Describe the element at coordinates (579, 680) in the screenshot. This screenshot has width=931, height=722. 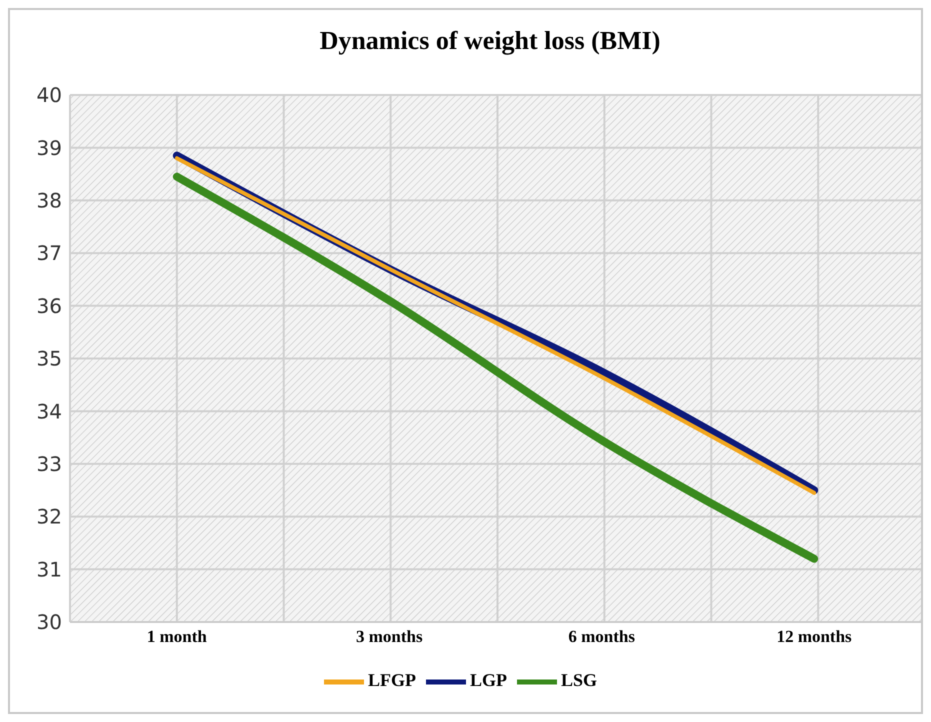
I see `legend-label: LSG` at that location.